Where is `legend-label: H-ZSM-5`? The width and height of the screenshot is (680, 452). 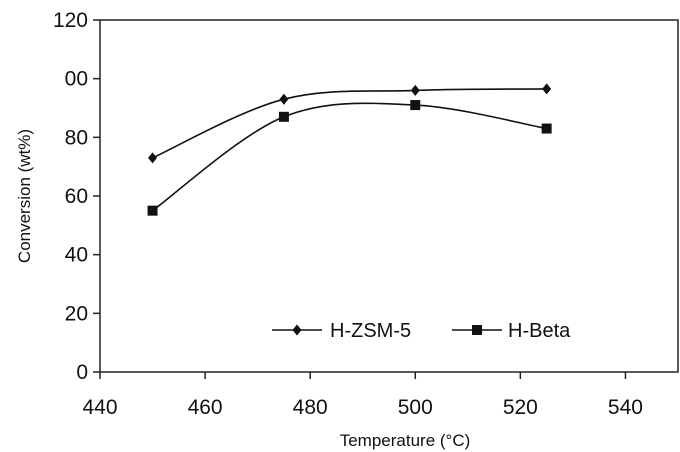 legend-label: H-ZSM-5 is located at coordinates (370, 331).